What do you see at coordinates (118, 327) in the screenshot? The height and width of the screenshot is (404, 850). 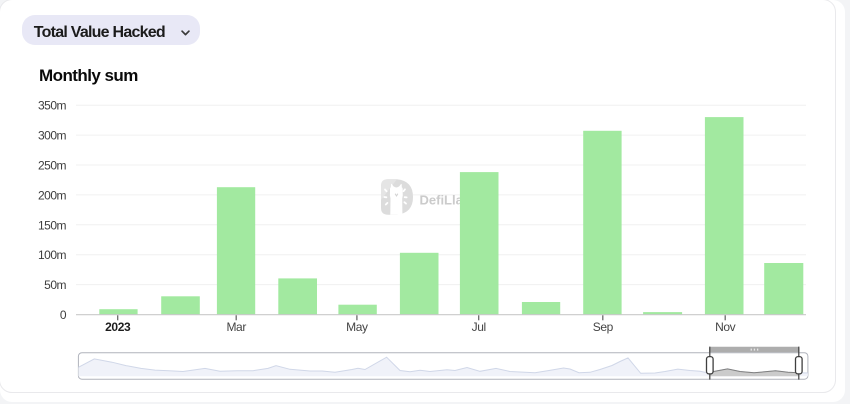 I see `svg-text: 2023` at bounding box center [118, 327].